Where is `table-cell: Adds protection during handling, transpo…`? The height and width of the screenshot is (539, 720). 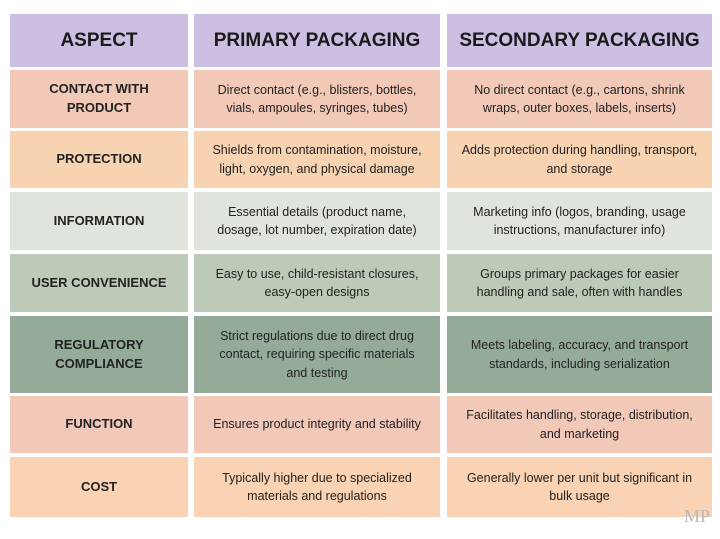
table-cell: Adds protection during handling, transpo… is located at coordinates (579, 159).